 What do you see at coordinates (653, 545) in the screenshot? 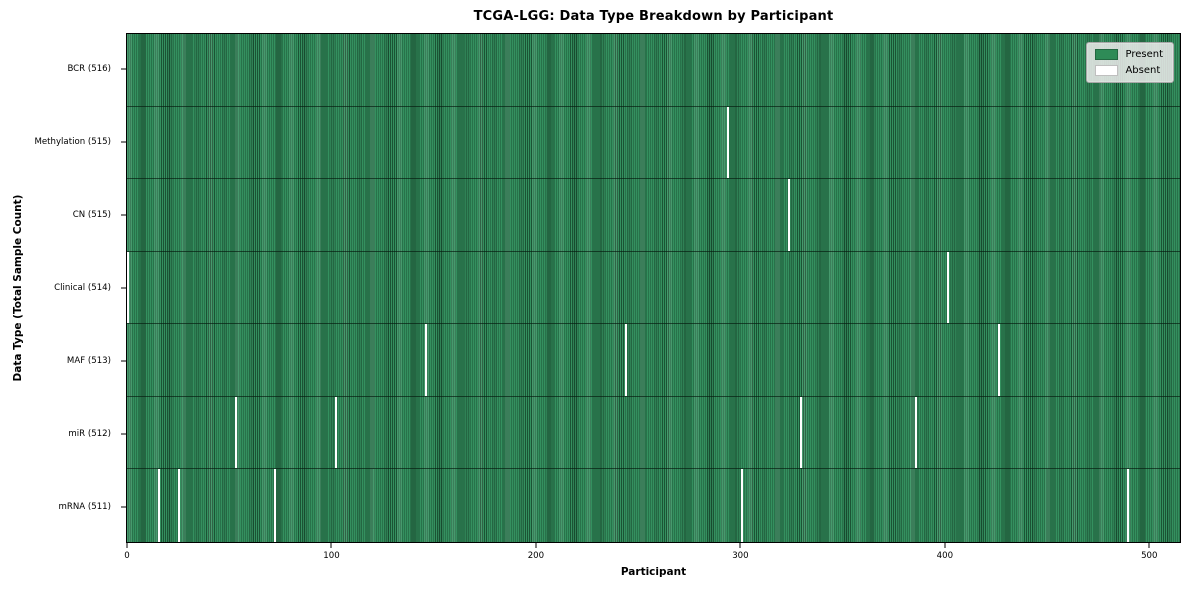
I see `x-tick-marks` at bounding box center [653, 545].